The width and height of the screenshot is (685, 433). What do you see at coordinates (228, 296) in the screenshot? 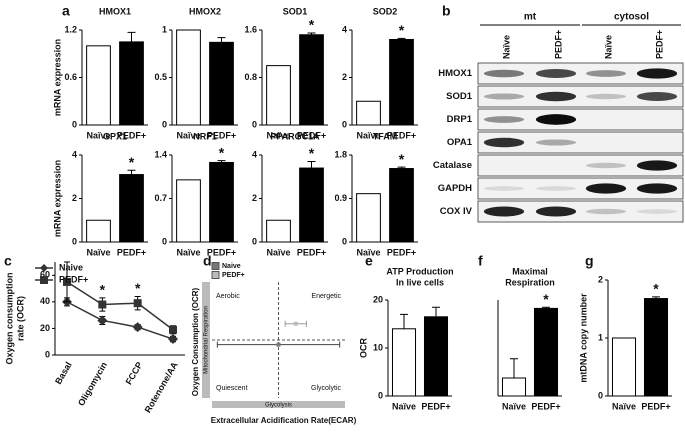
I see `quadrant-label: Aerobic` at bounding box center [228, 296].